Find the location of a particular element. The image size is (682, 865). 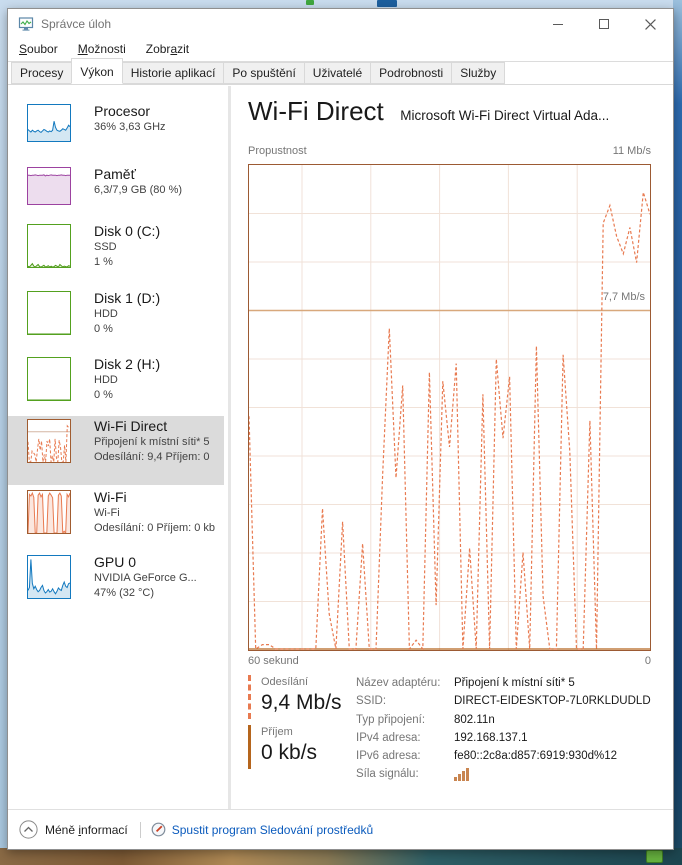

sidebar-item-cpu: Procesor 36% 3,63 GHz is located at coordinates (116, 127).